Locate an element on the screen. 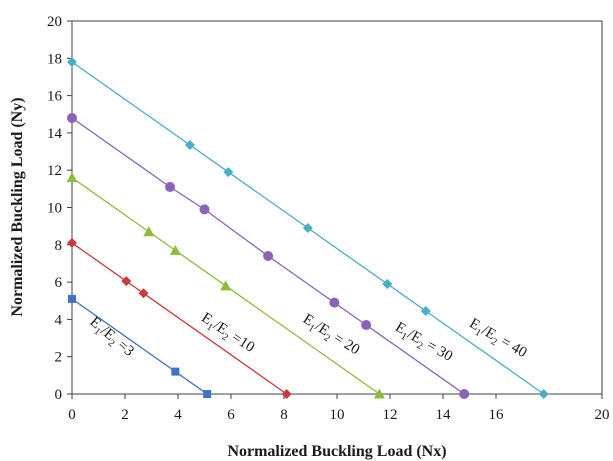 The height and width of the screenshot is (461, 613). x-tick-label: 14 is located at coordinates (444, 415).